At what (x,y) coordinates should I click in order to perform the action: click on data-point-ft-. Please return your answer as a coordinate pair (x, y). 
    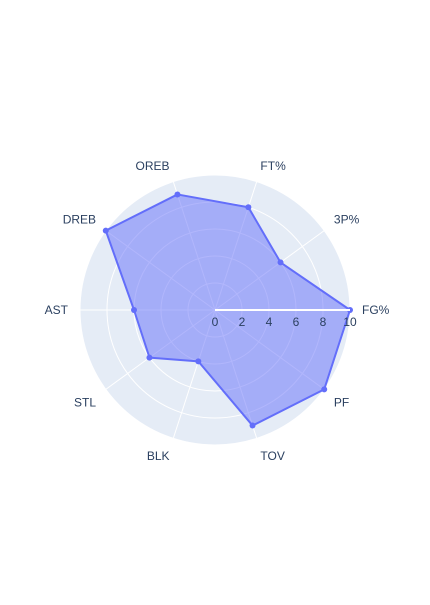
    Looking at the image, I should click on (248, 207).